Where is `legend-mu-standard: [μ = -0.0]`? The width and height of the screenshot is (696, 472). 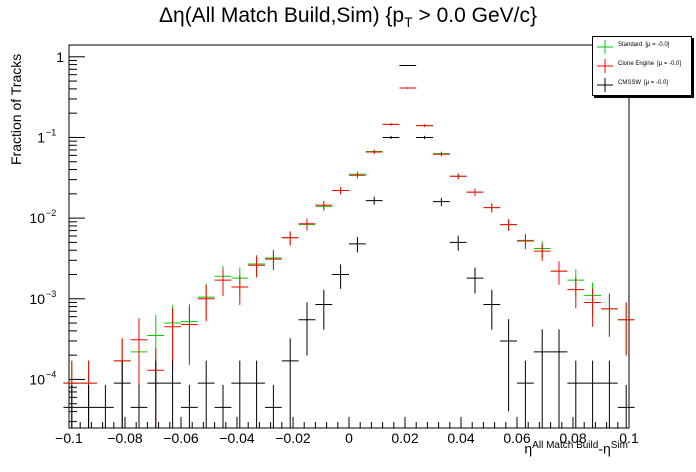
legend-mu-standard: [μ = -0.0] is located at coordinates (657, 45).